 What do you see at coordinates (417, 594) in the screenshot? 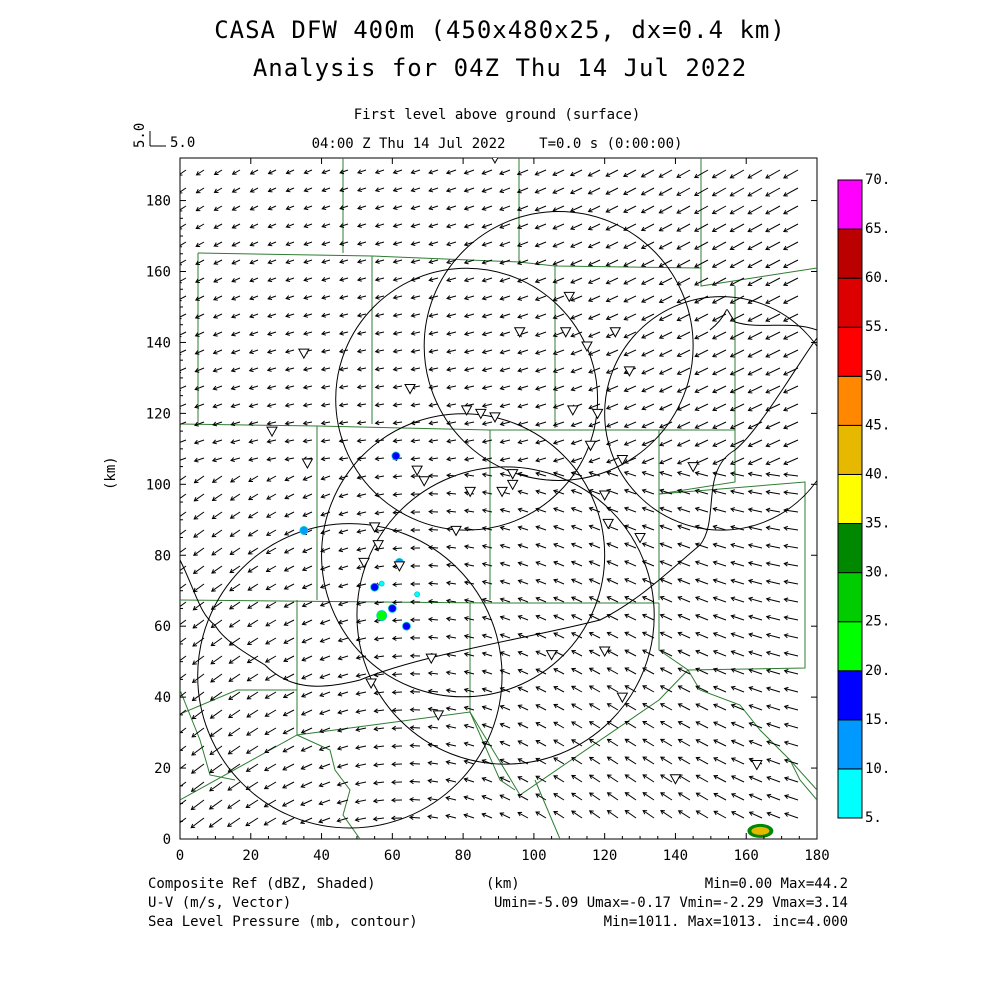
I see `echo` at bounding box center [417, 594].